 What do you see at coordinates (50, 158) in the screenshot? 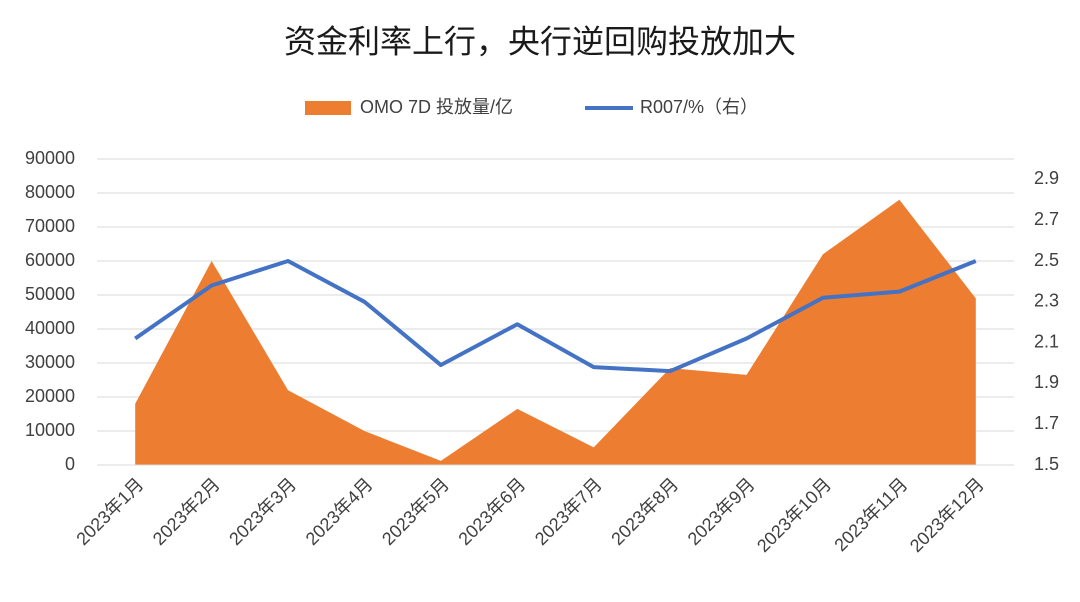
I see `y-tick-label: 90000` at bounding box center [50, 158].